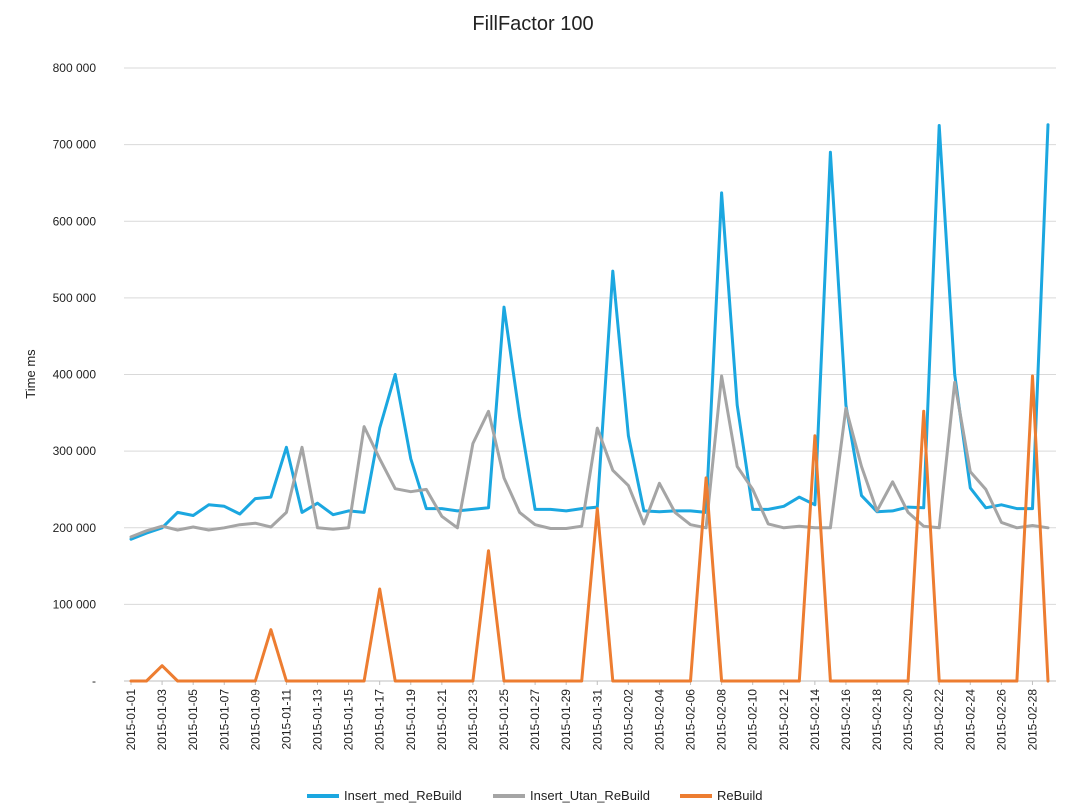  Describe the element at coordinates (255, 720) in the screenshot. I see `x-tick-label: 2015-01-09` at that location.